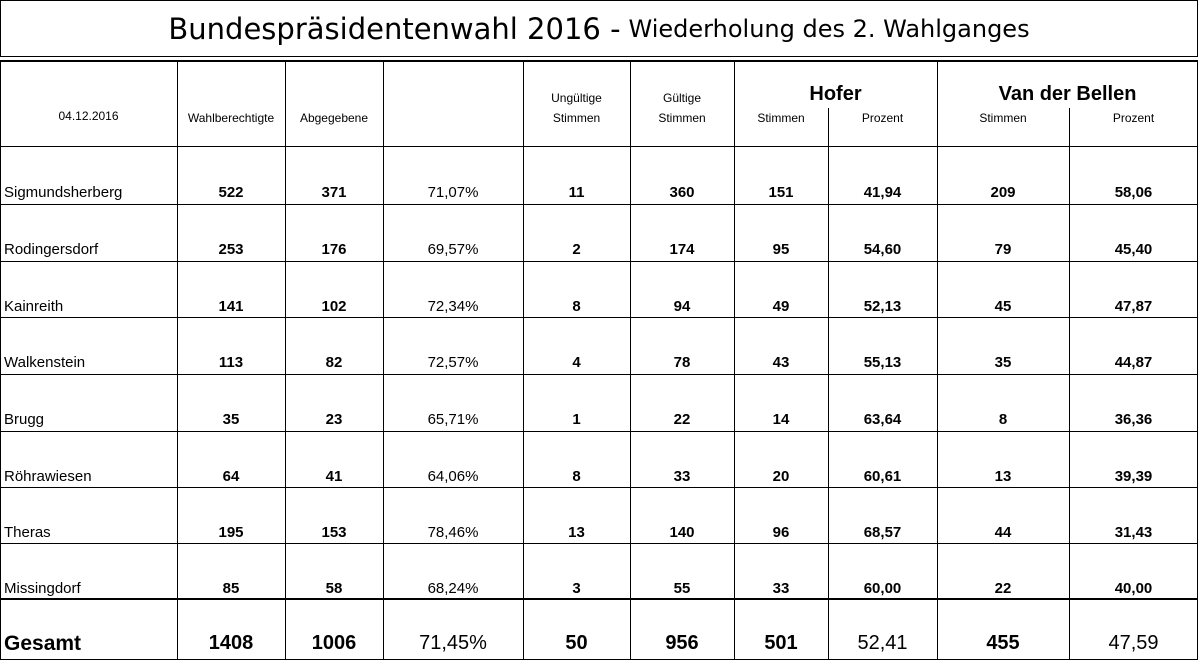  Describe the element at coordinates (1003, 476) in the screenshot. I see `cell-vdb-stimmen: 13` at that location.